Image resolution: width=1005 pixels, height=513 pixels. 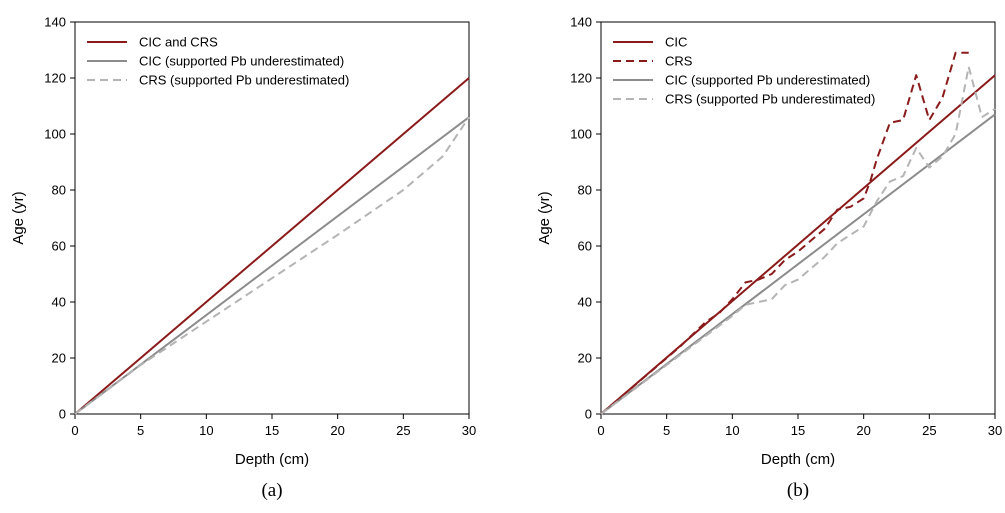 I want to click on legend-label: CRS, so click(x=679, y=61).